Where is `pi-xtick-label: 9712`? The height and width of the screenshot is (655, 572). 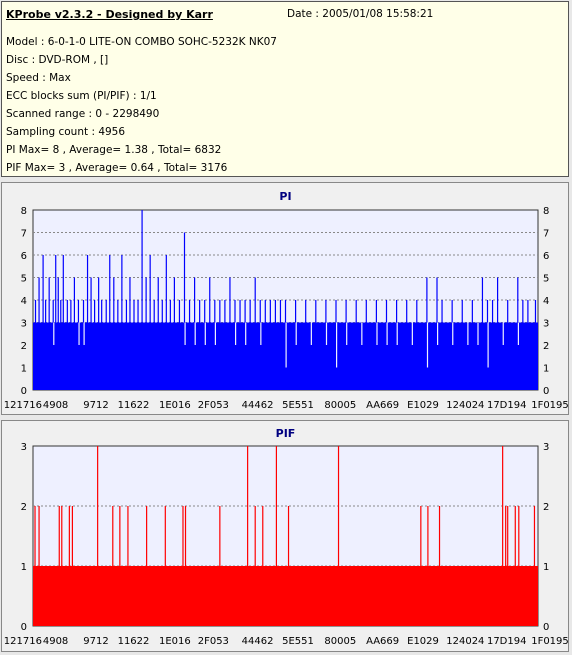 pi-xtick-label: 9712 is located at coordinates (95, 405).